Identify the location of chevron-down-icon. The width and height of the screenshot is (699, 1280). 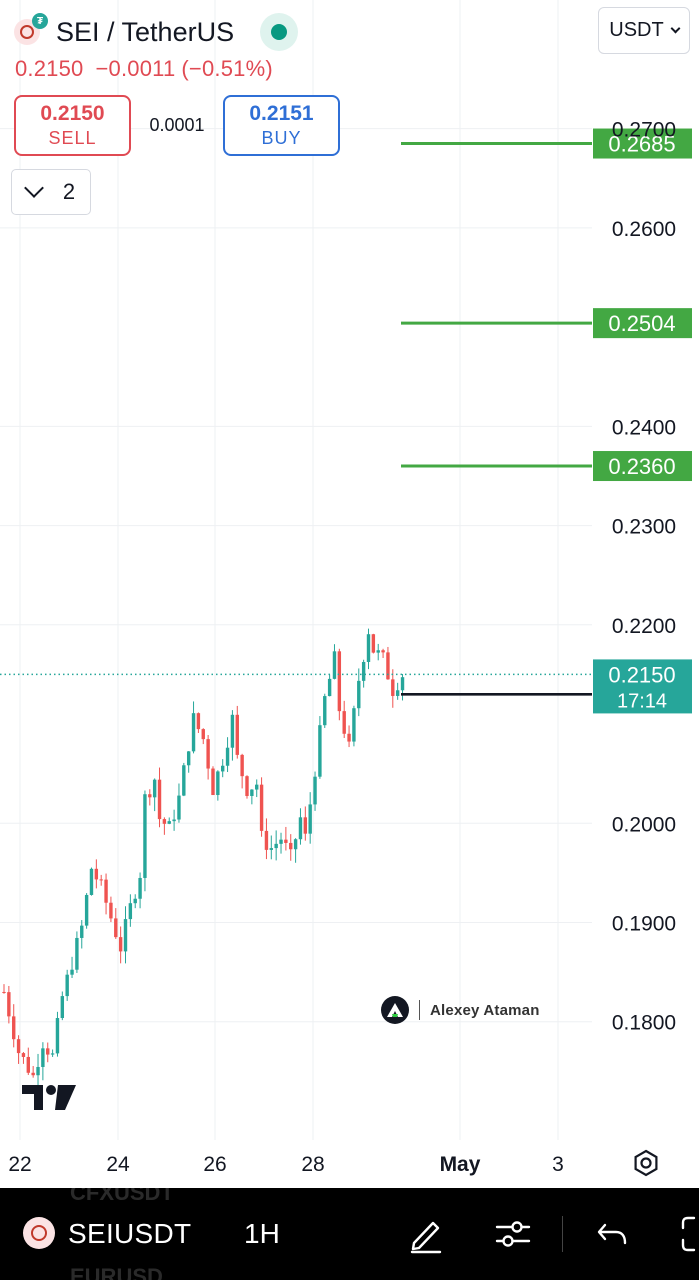
(33, 188).